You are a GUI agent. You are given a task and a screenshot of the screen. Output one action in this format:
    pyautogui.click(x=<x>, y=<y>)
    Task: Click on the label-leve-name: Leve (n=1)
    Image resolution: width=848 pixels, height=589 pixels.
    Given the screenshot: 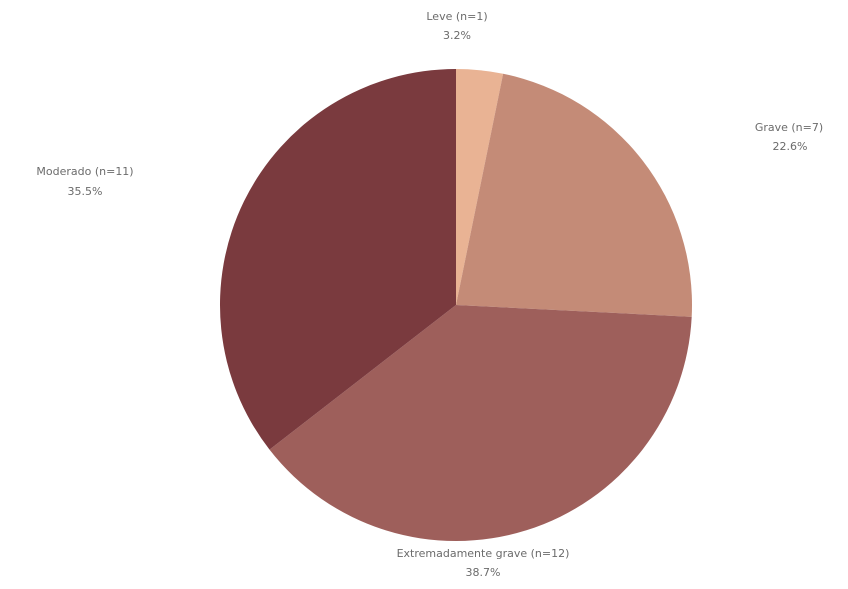 What is the action you would take?
    pyautogui.click(x=456, y=16)
    